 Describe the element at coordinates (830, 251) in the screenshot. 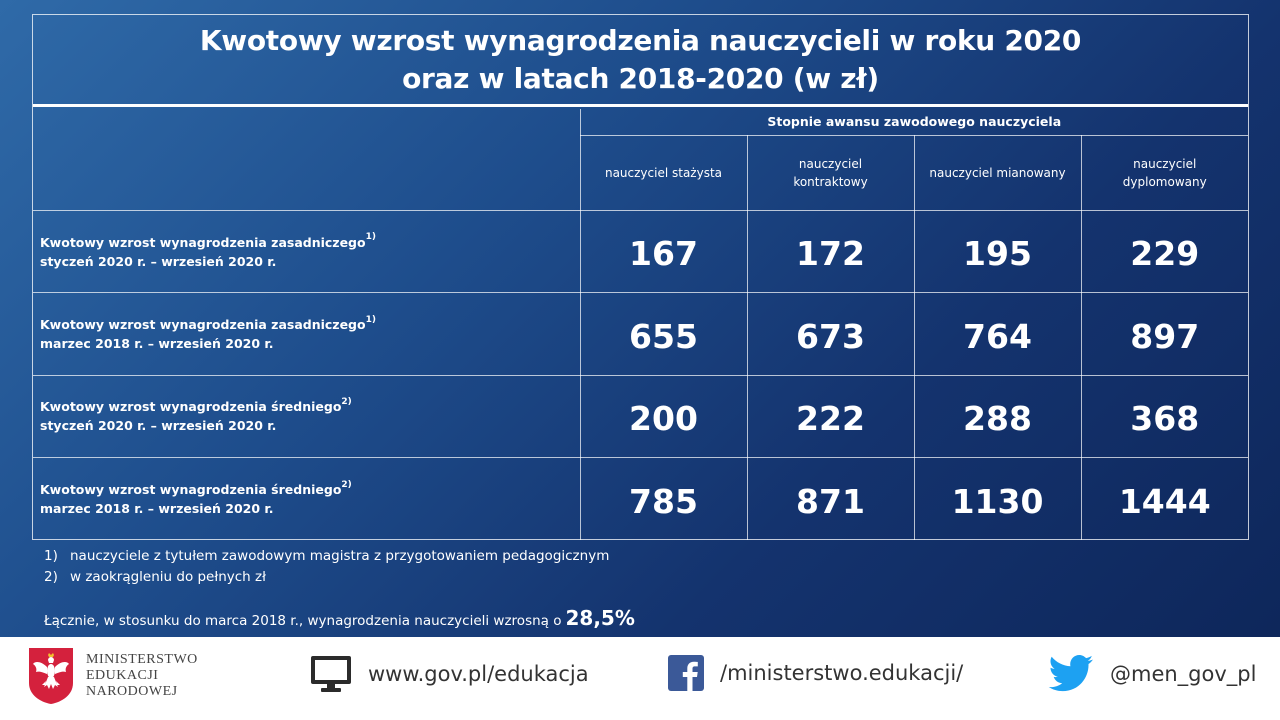

I see `value-cell: 172` at that location.